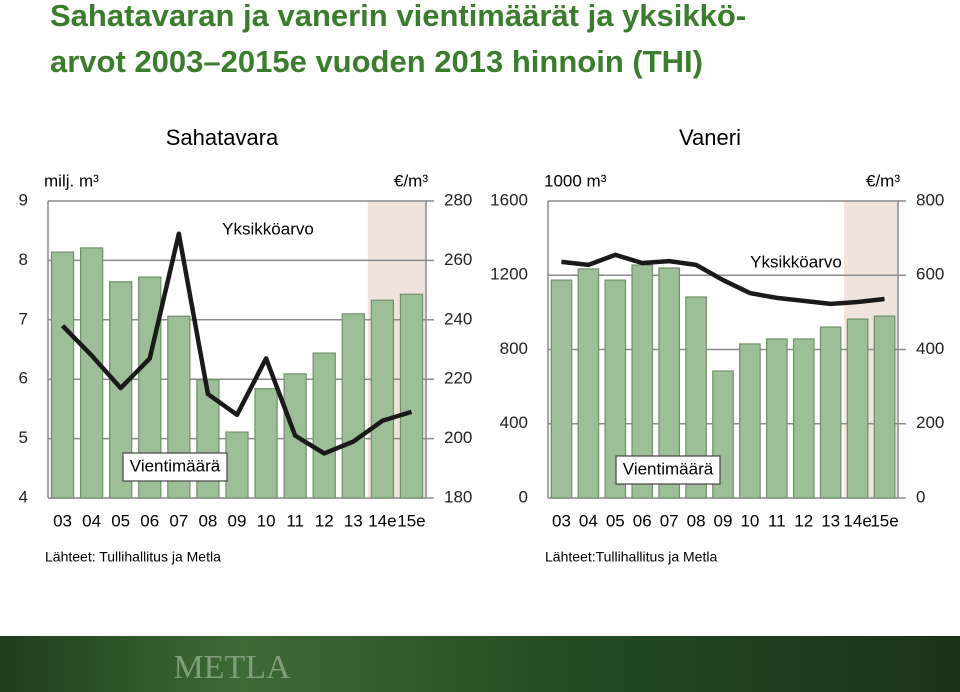  I want to click on source: Lähteet:Tullihallitus ja Metla, so click(631, 557).